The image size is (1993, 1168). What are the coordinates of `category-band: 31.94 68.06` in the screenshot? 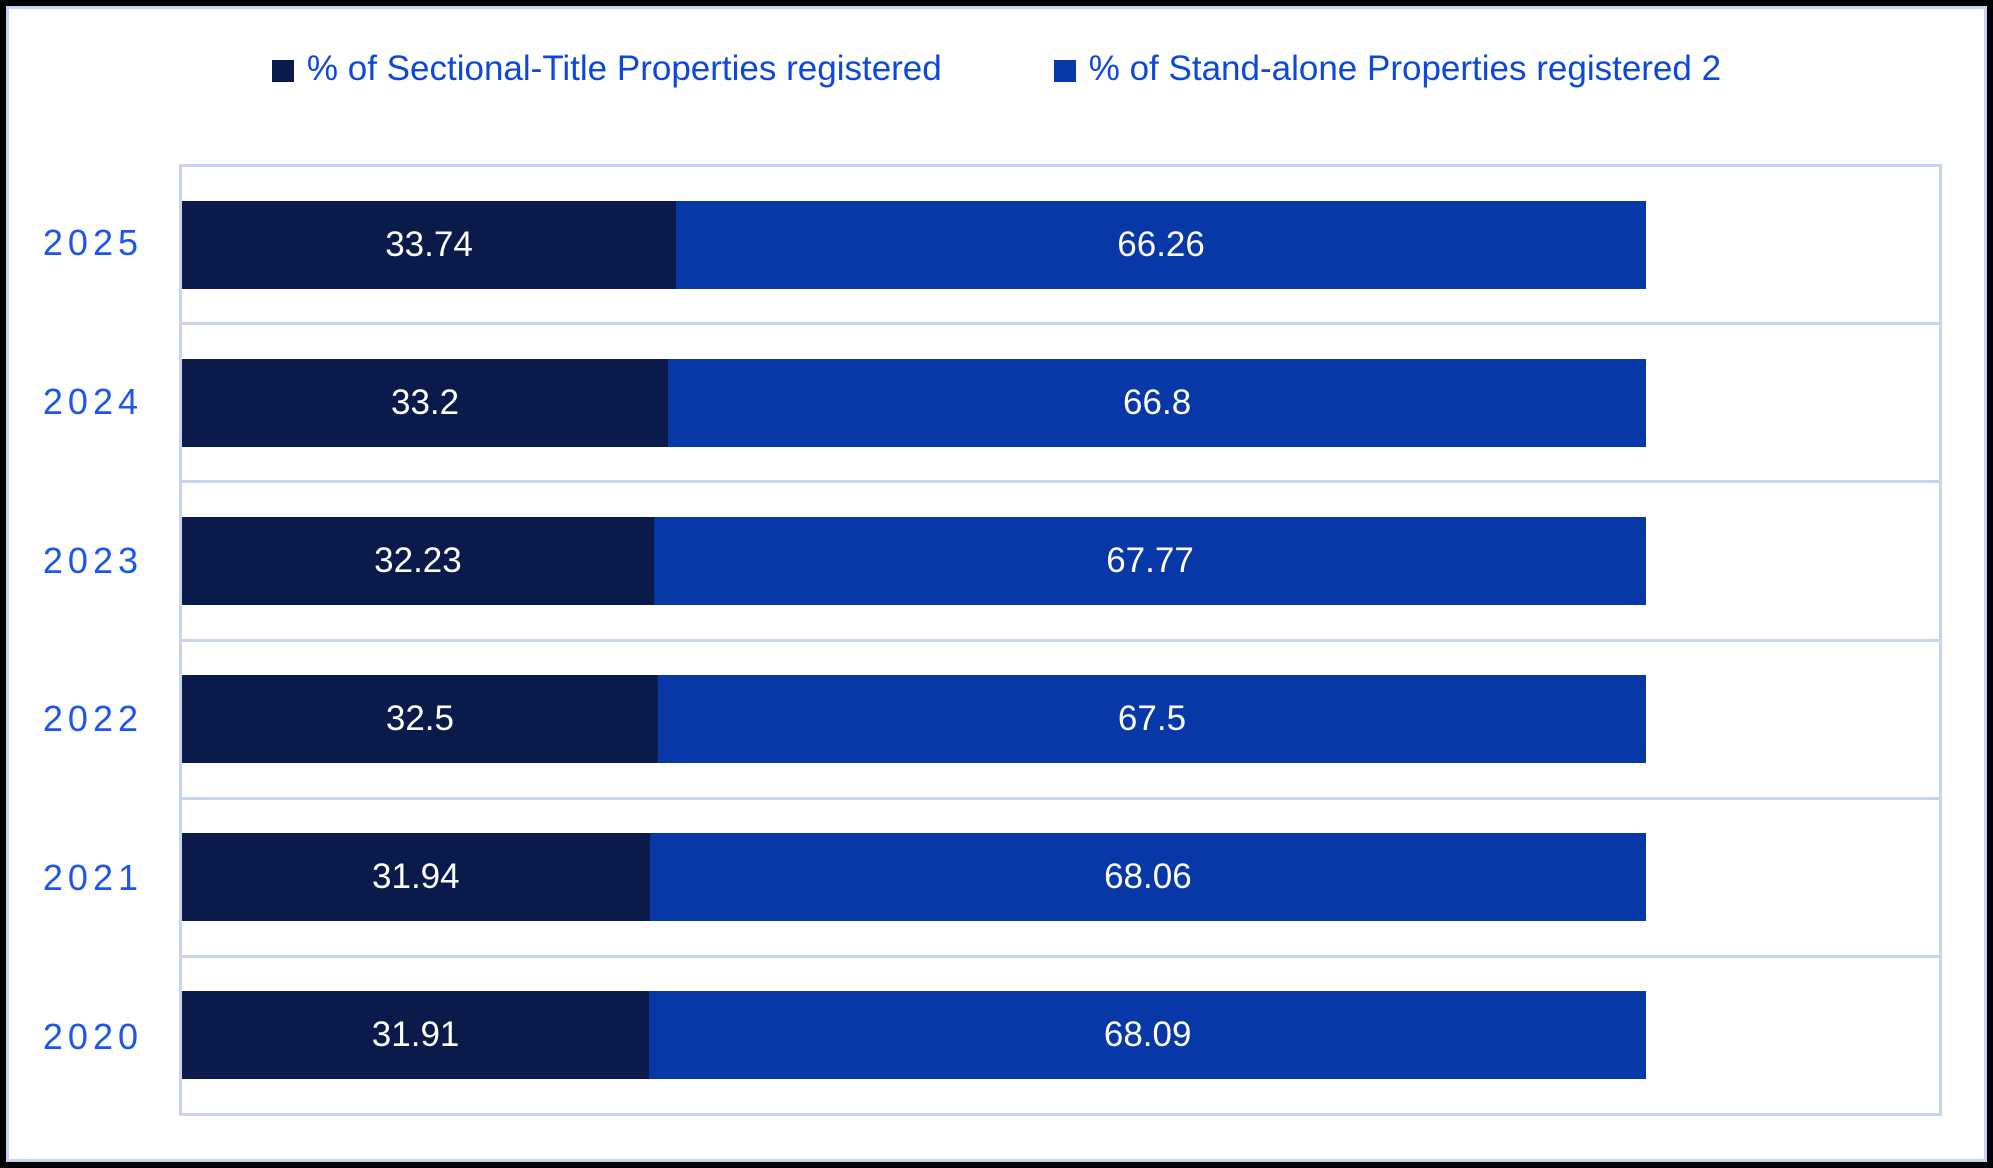 It's located at (1060, 879).